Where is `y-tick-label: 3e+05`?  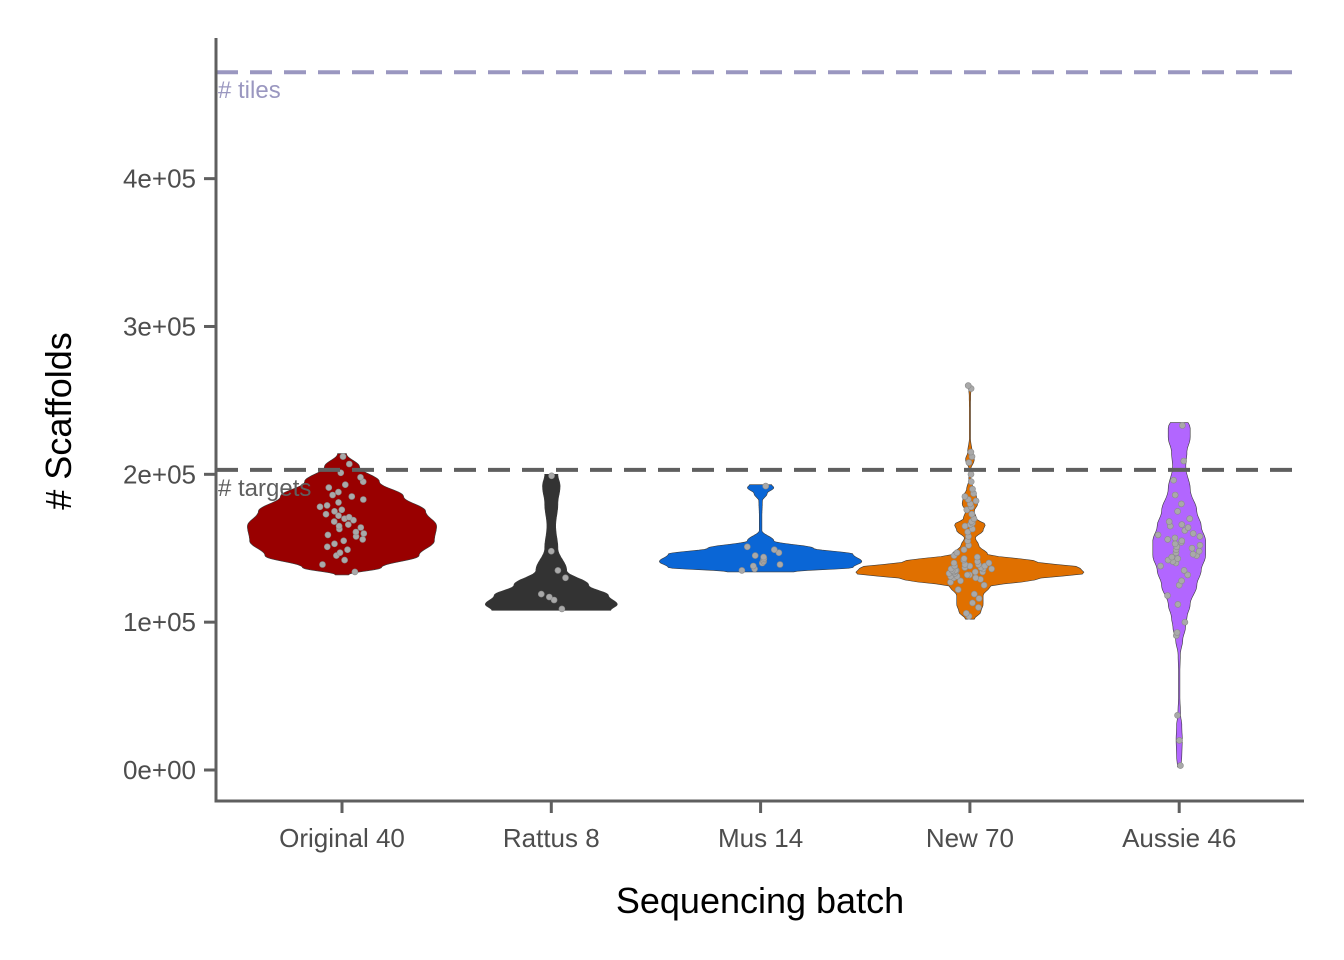
y-tick-label: 3e+05 is located at coordinates (159, 326).